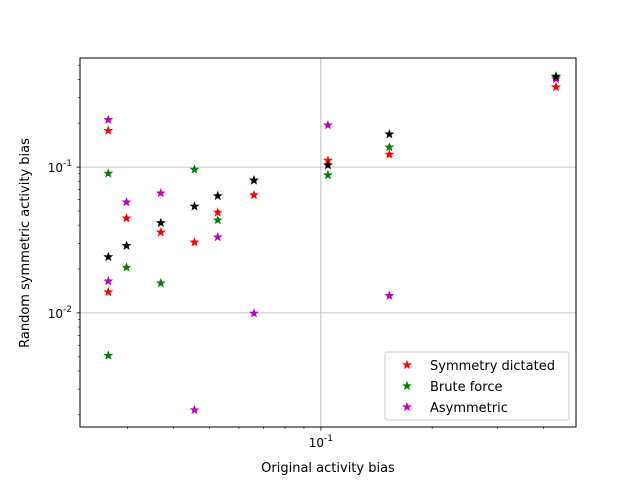  Describe the element at coordinates (60, 167) in the screenshot. I see `y-tick-label: 10⁻¹` at that location.